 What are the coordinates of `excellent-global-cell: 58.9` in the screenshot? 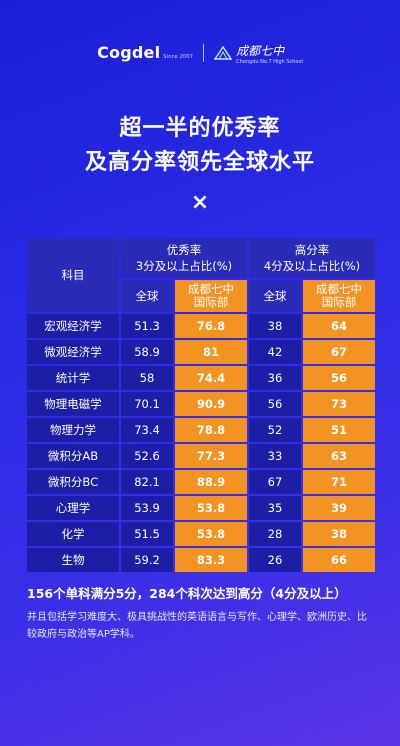 It's located at (147, 352).